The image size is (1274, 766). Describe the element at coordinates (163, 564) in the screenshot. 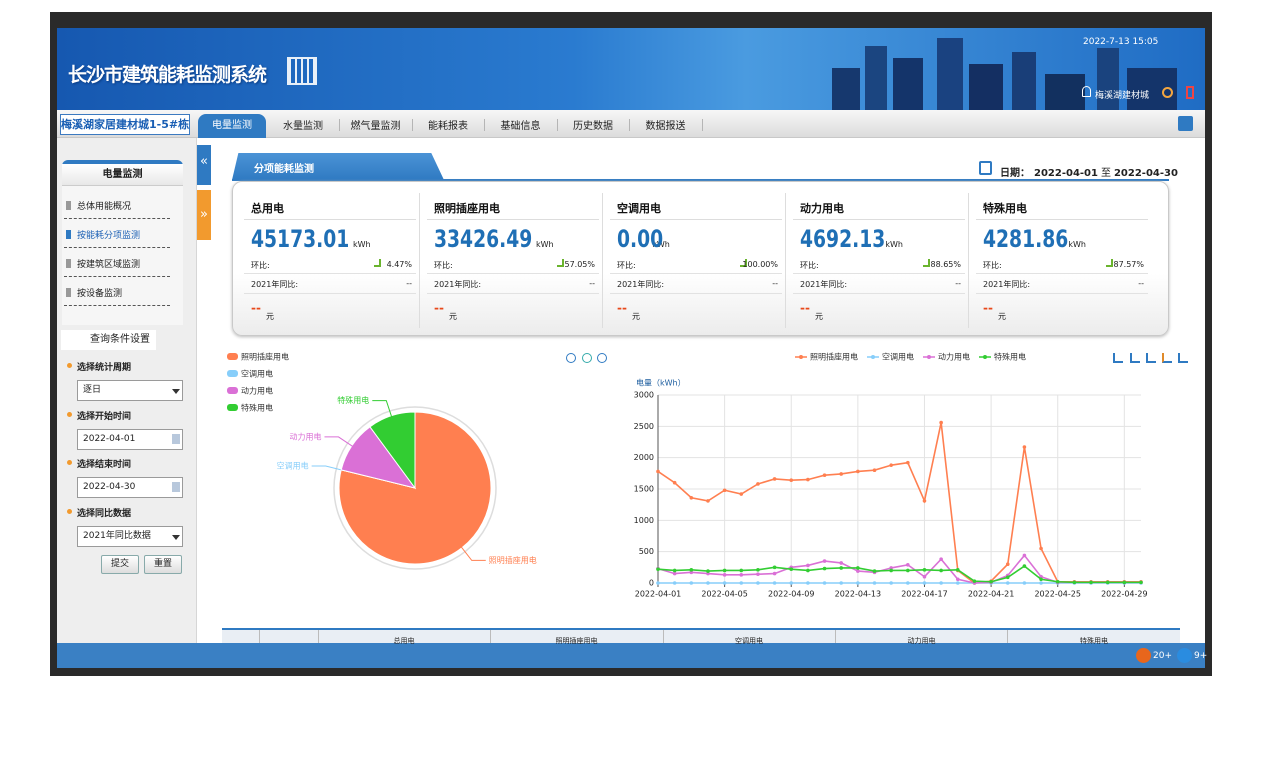

I see `button: 重置` at that location.